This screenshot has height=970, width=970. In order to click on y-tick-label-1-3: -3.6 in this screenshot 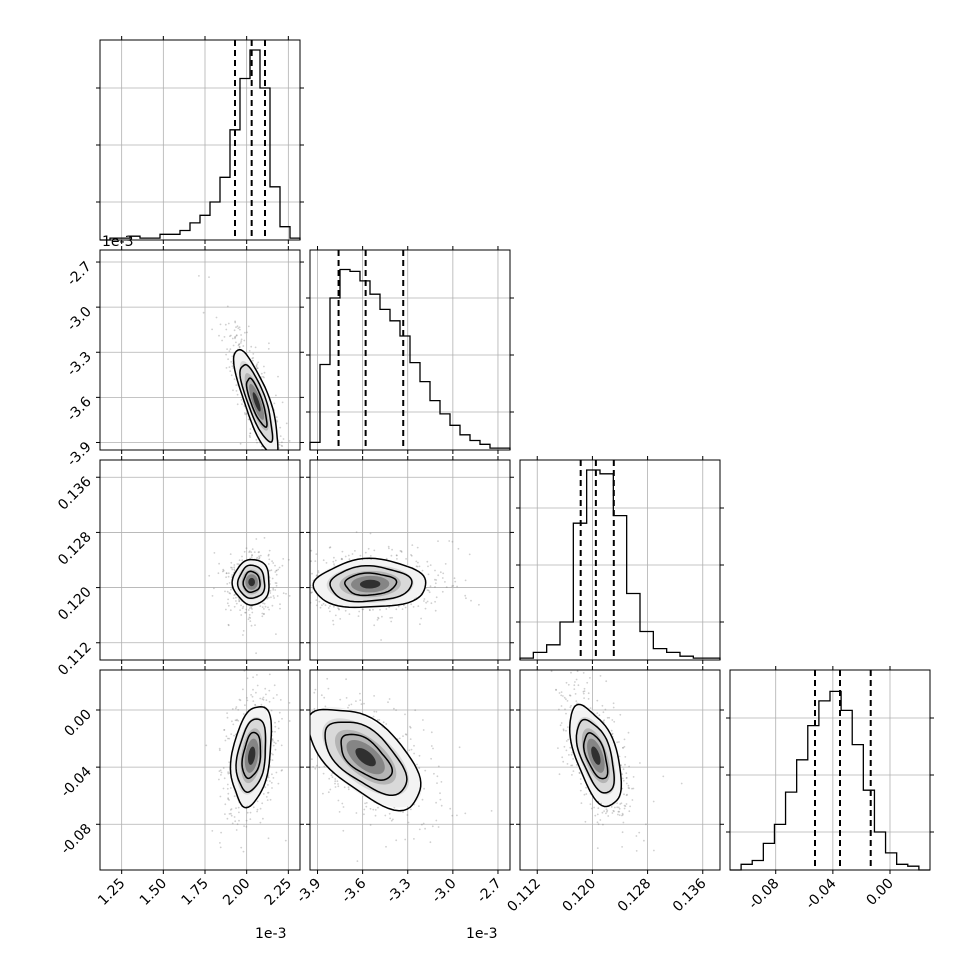, I will do `click(79, 409)`.